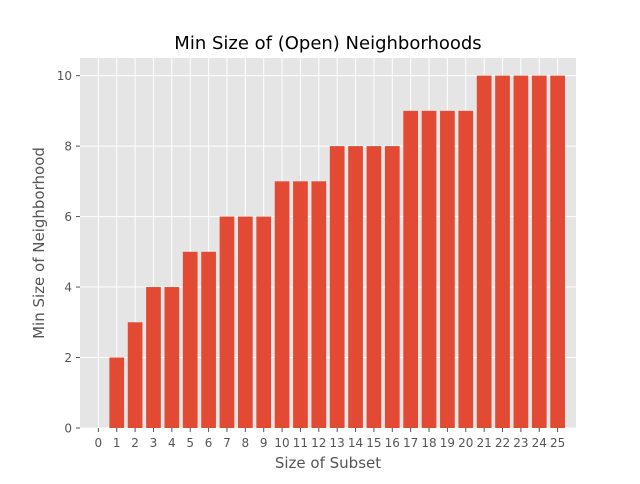 The width and height of the screenshot is (640, 484). Describe the element at coordinates (135, 443) in the screenshot. I see `x-tick-label: 2` at that location.